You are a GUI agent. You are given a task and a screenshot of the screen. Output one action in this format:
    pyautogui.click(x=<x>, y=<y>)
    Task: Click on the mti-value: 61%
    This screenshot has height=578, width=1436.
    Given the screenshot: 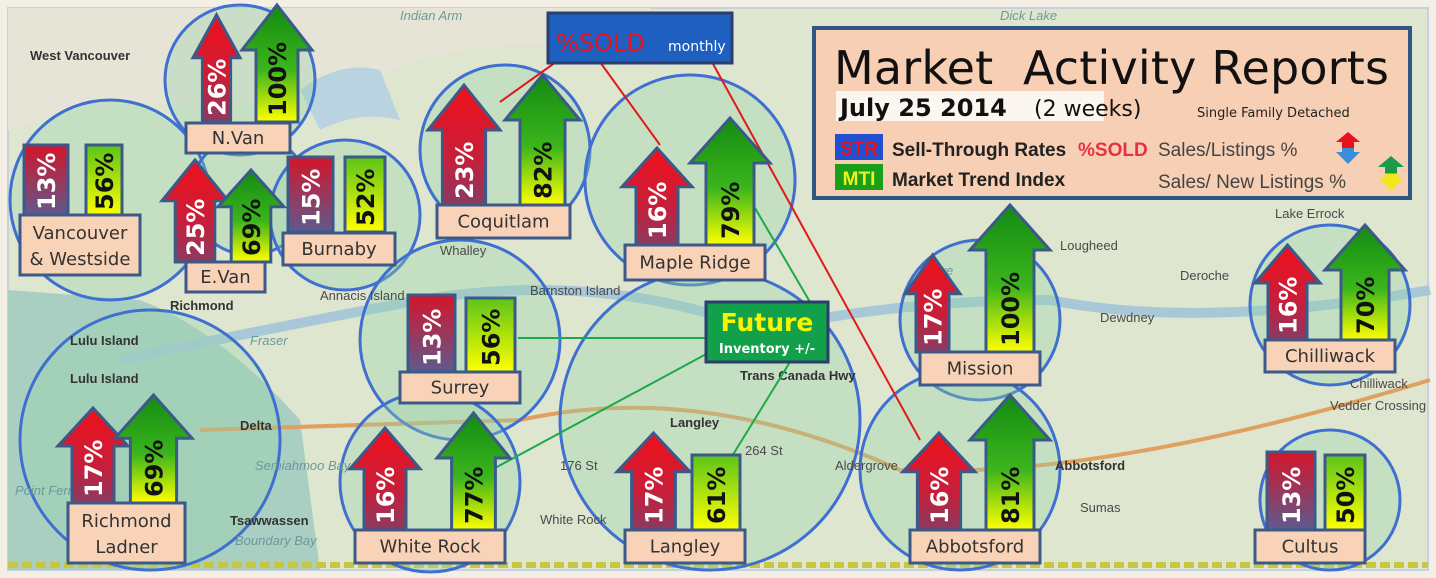 What is the action you would take?
    pyautogui.click(x=717, y=495)
    